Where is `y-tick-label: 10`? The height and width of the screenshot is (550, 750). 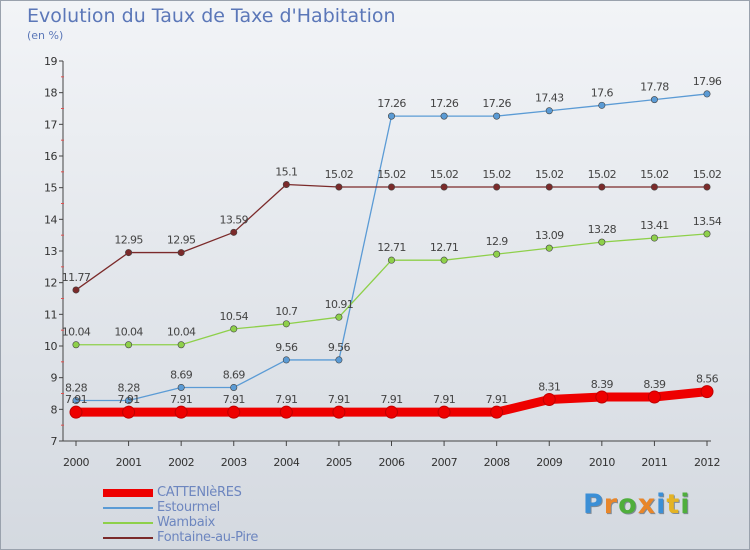
y-tick-label: 10 is located at coordinates (50, 346).